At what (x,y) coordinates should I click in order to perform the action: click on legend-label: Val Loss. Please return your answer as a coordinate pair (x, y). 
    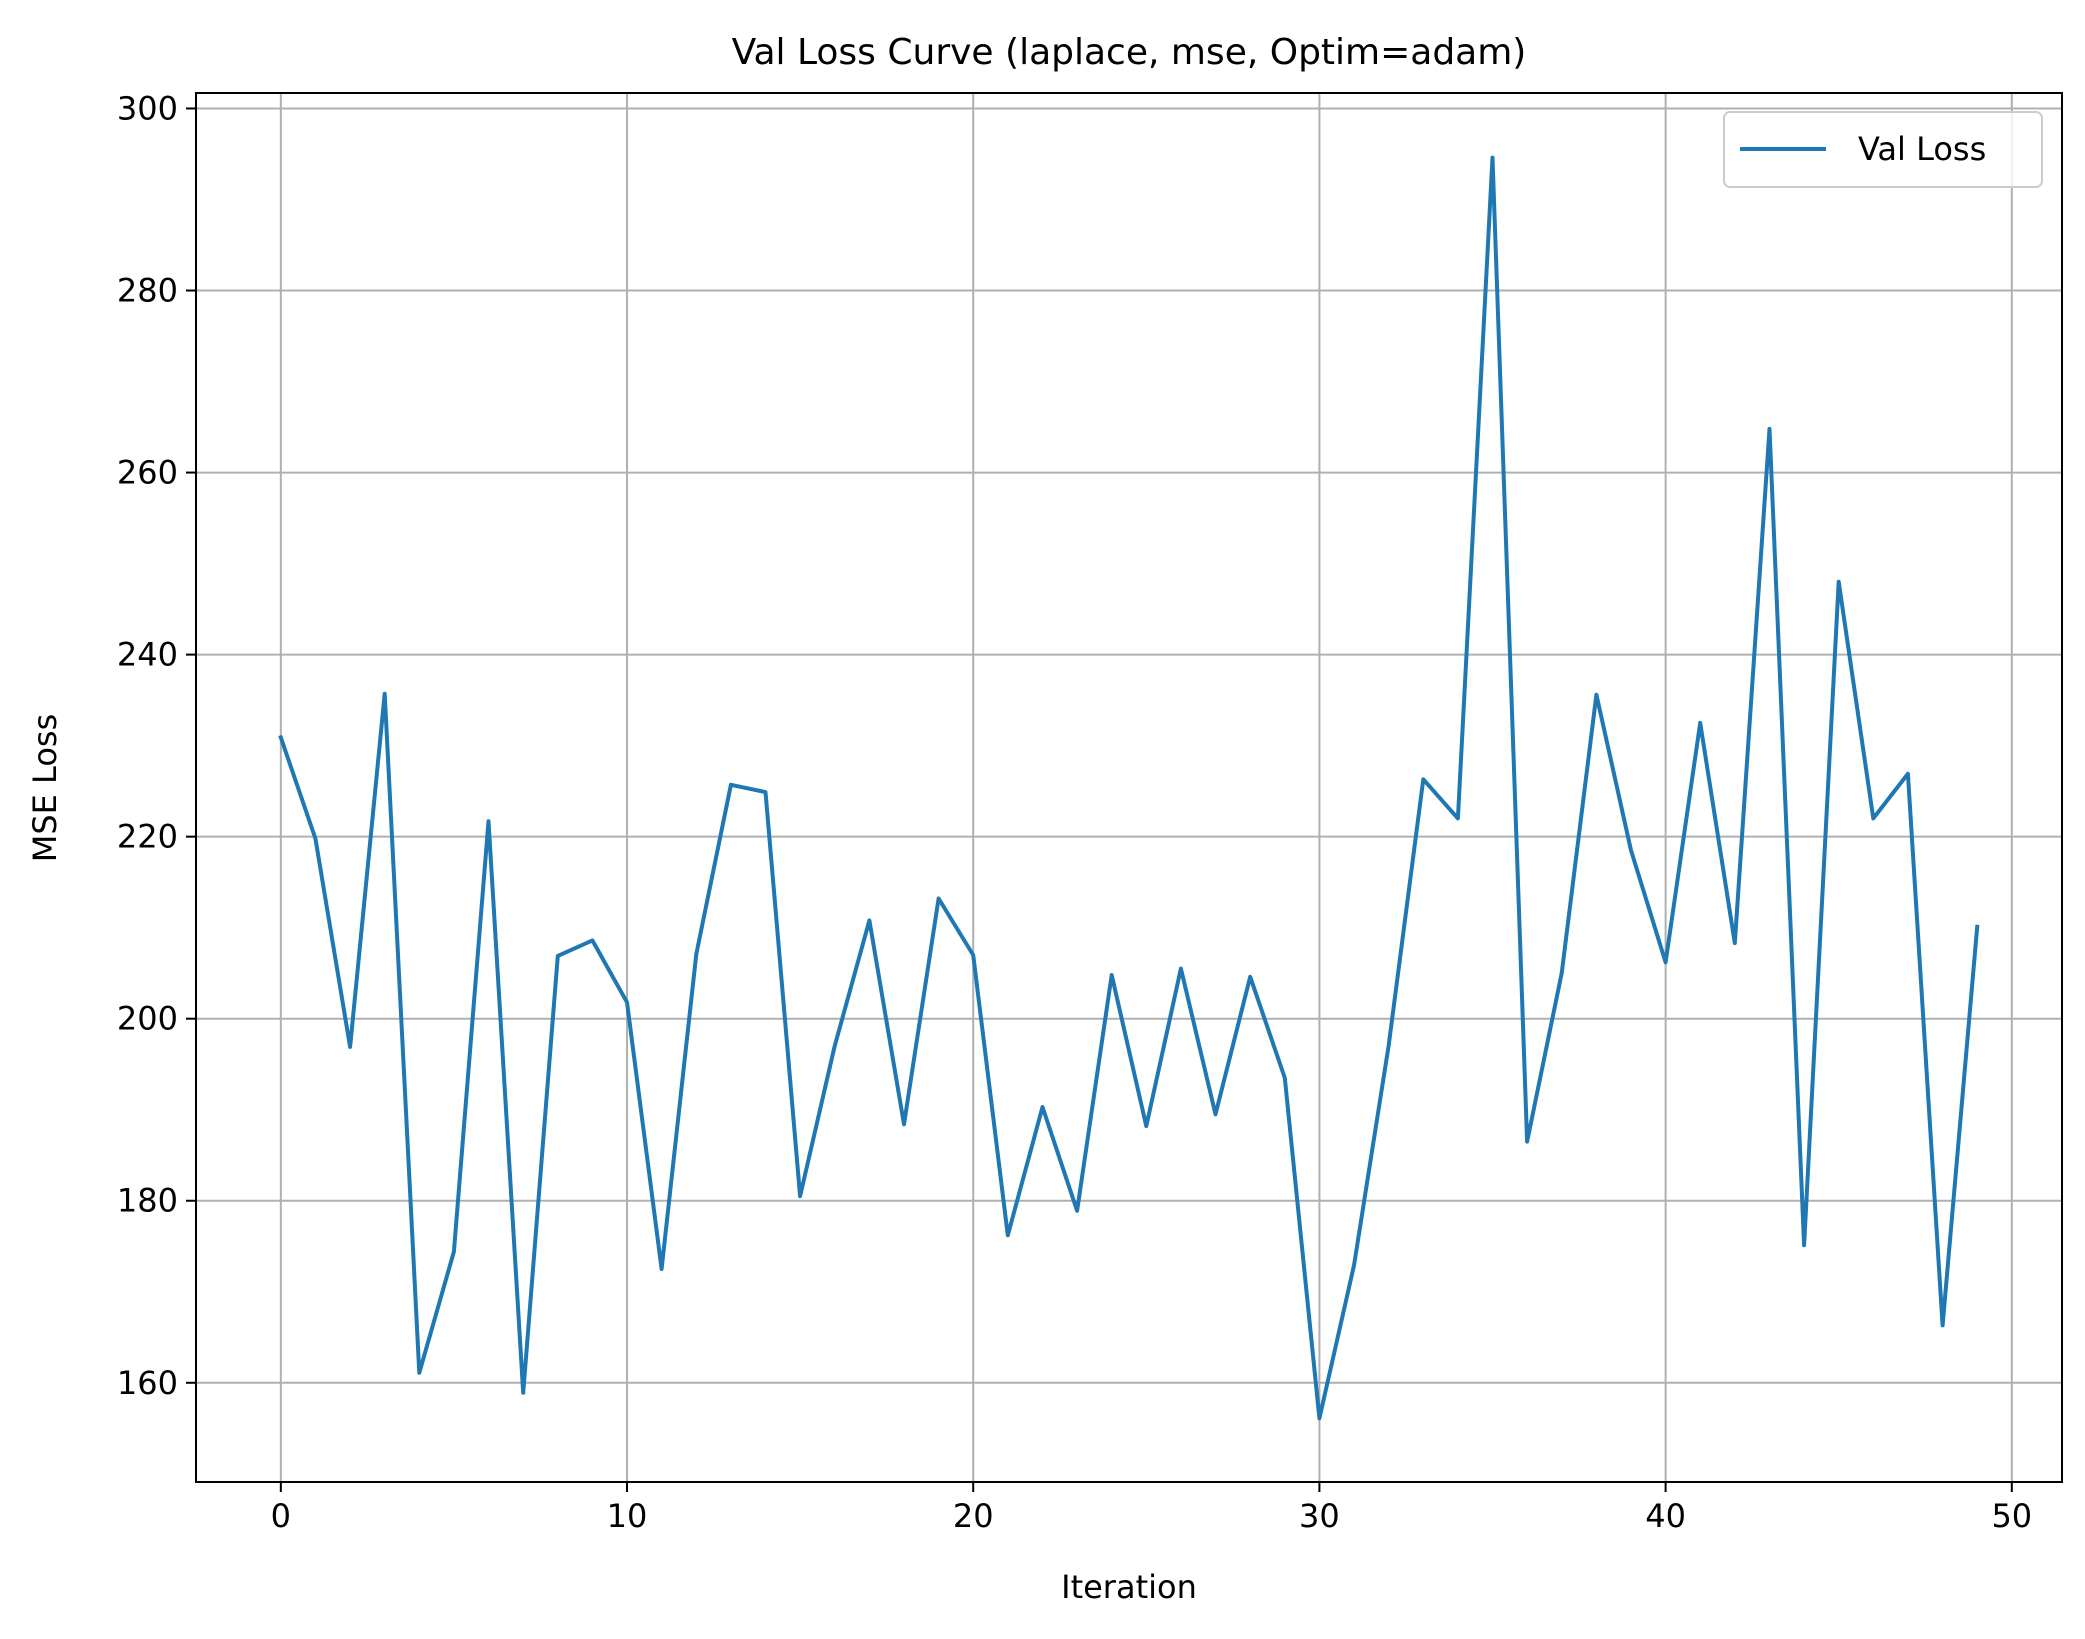
    Looking at the image, I should click on (1922, 149).